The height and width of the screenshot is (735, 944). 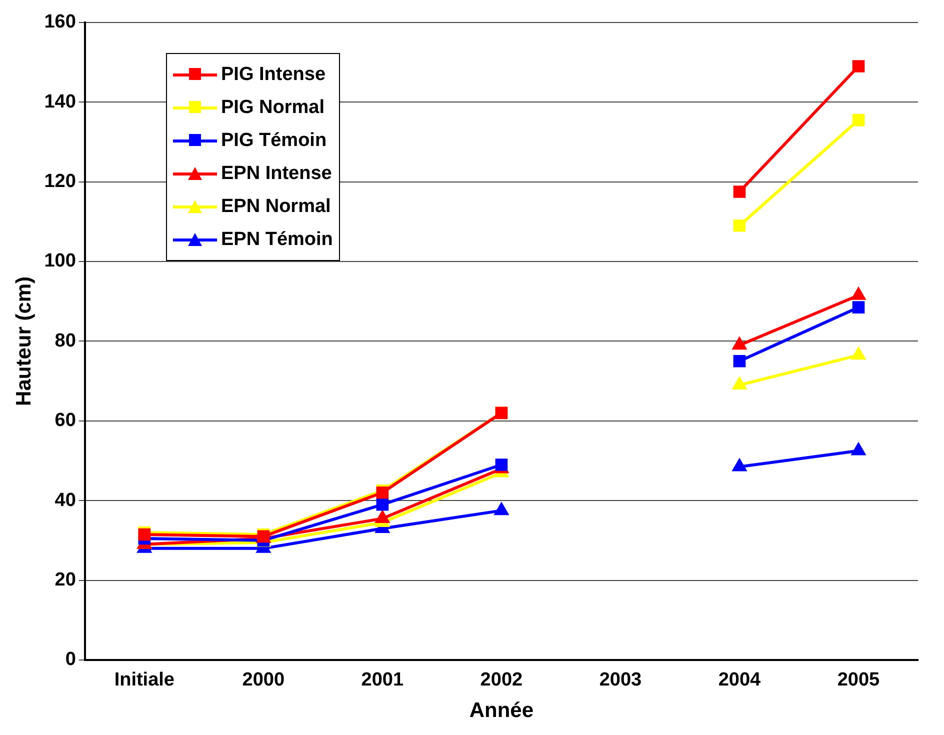 I want to click on y-tick-label: 60, so click(x=65, y=421).